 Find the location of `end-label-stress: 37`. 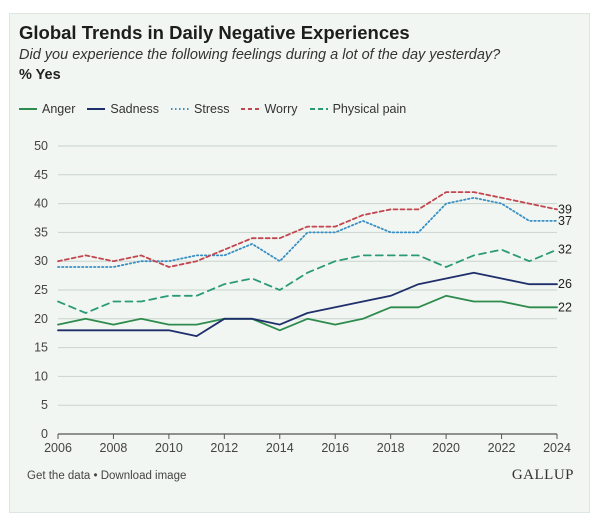

end-label-stress: 37 is located at coordinates (565, 221).